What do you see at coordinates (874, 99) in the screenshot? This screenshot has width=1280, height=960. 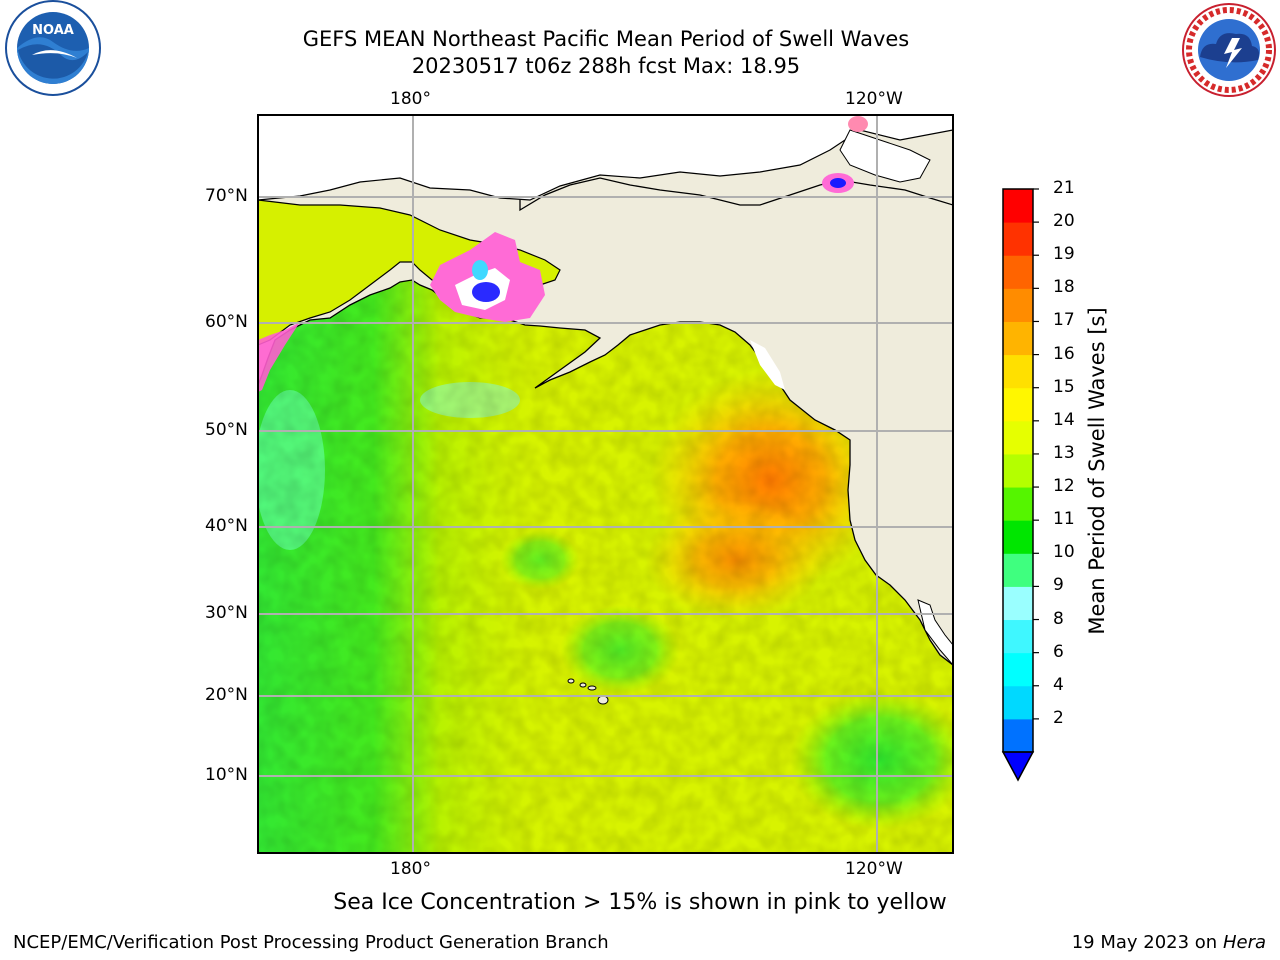 I see `lon-label-top-120w: 120°W` at bounding box center [874, 99].